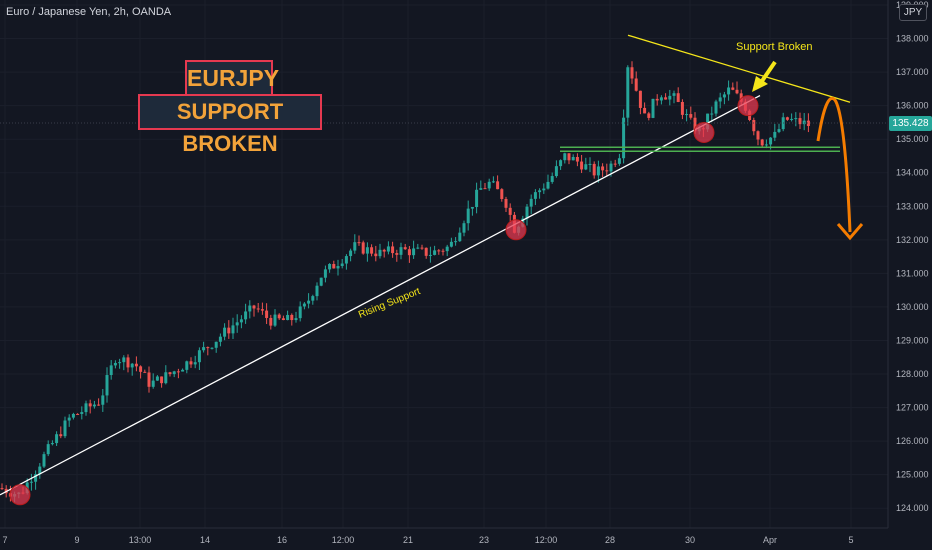  Describe the element at coordinates (230, 125) in the screenshot. I see `title-support-broken: SUPPORT BROKEN` at that location.